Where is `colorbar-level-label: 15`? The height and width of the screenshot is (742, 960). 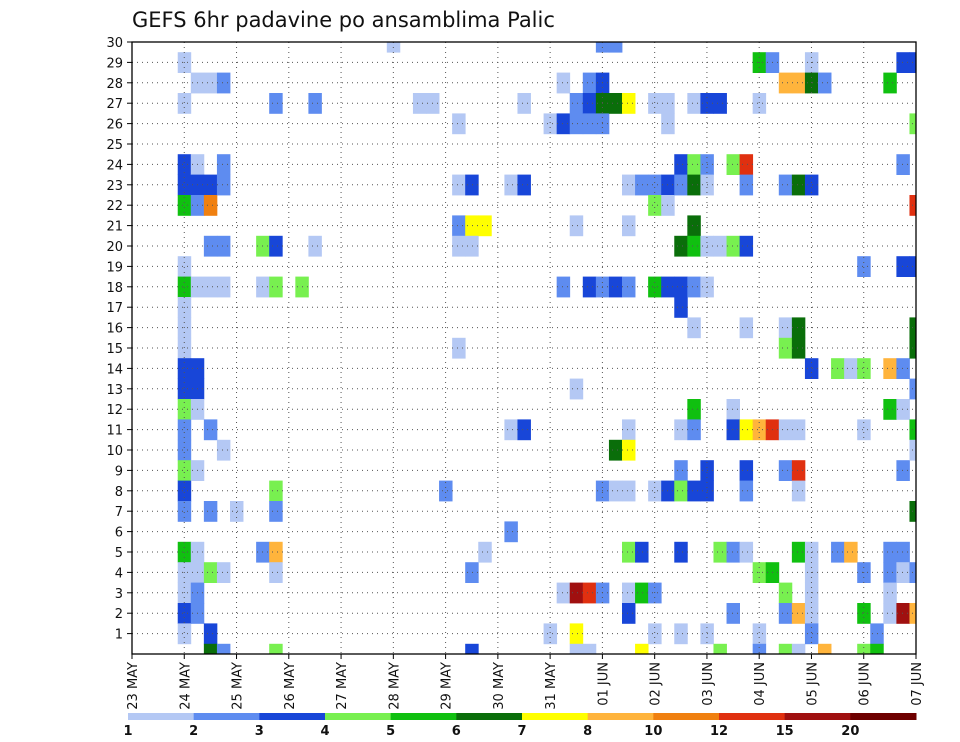
colorbar-level-label: 15 is located at coordinates (785, 731).